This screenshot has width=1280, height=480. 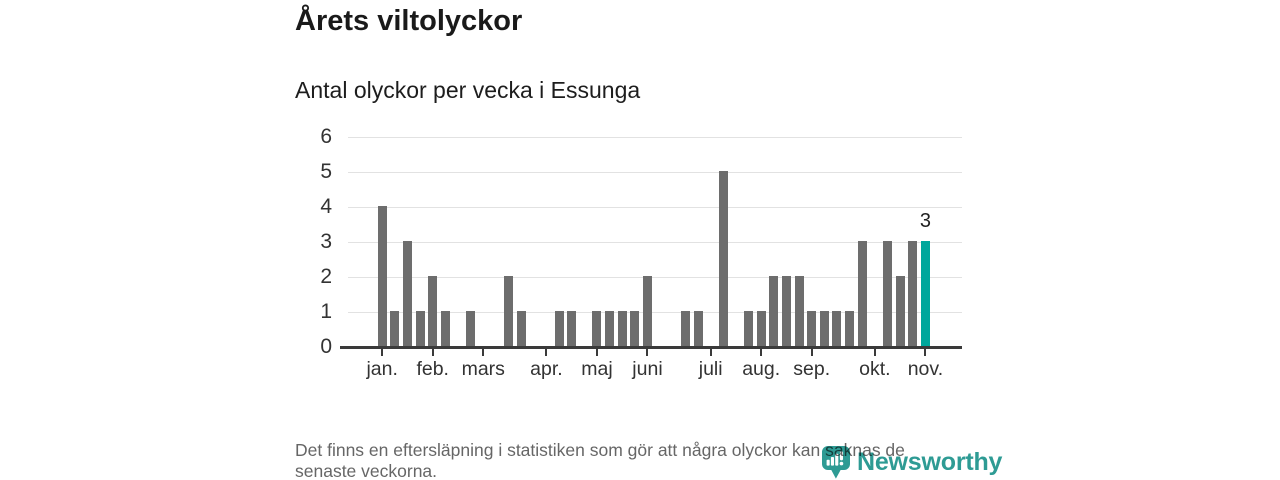 I want to click on month-label-sep: sep., so click(x=812, y=369).